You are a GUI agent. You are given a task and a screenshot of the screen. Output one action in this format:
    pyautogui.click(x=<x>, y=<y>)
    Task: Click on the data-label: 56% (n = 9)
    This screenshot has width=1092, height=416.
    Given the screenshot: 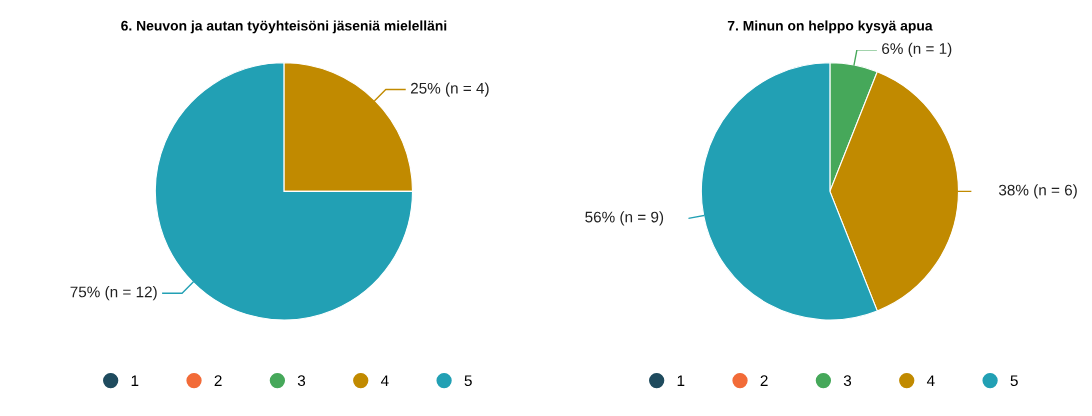 What is the action you would take?
    pyautogui.click(x=624, y=218)
    